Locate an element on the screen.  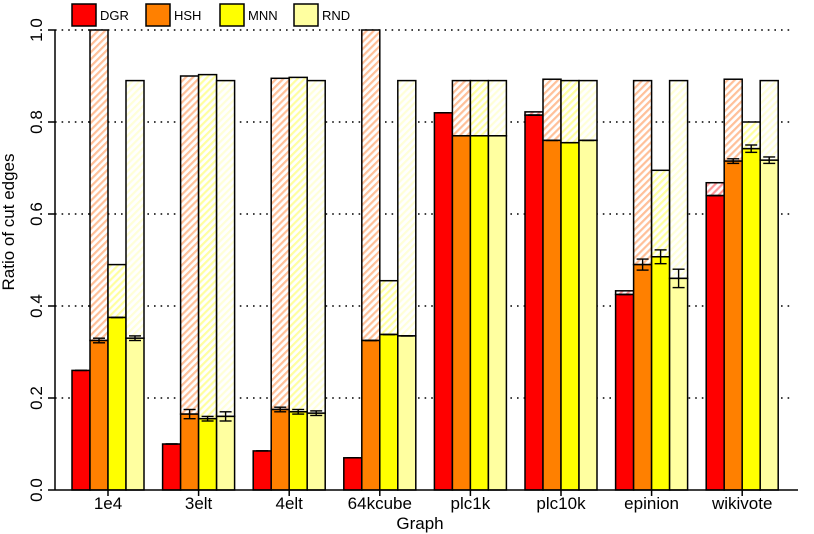
y-tick-label: 0.2 is located at coordinates (36, 398).